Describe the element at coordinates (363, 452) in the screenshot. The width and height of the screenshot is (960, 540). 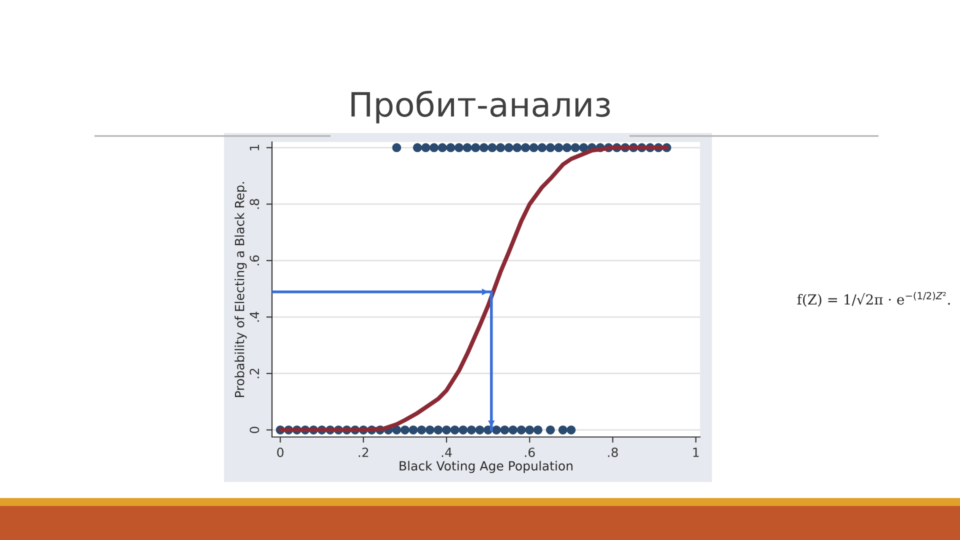
I see `x-tick-label: .2` at that location.